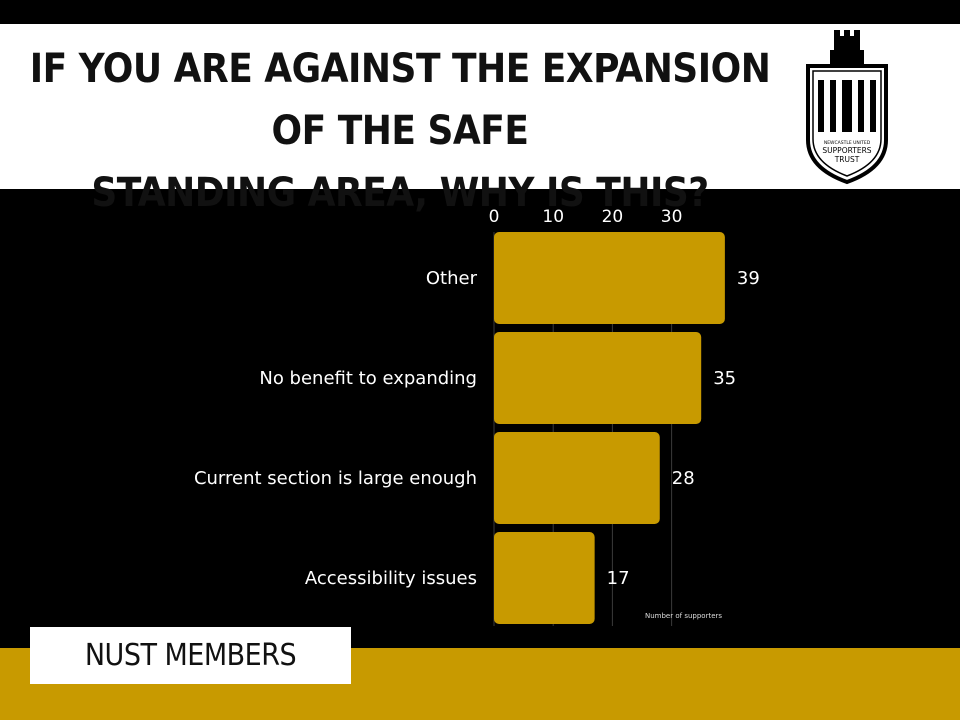 The image size is (960, 720). Describe the element at coordinates (618, 578) in the screenshot. I see `value-label: 17` at that location.